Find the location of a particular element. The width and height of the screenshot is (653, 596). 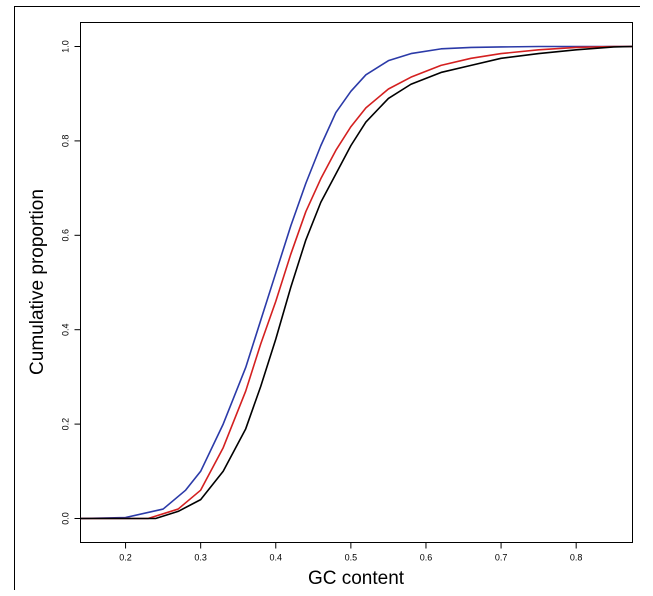

x-axis: 0.2 0.3 0.4 0.5 0.6 0.7 0.8 is located at coordinates (351, 552).